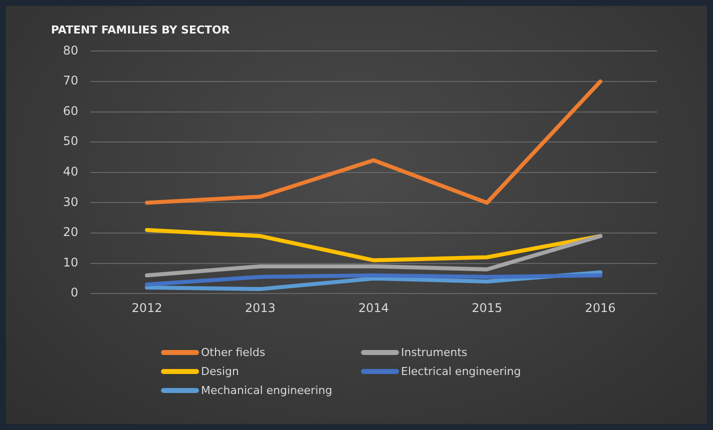 This screenshot has height=430, width=713. Describe the element at coordinates (233, 352) in the screenshot. I see `legend-label: Other fields` at that location.